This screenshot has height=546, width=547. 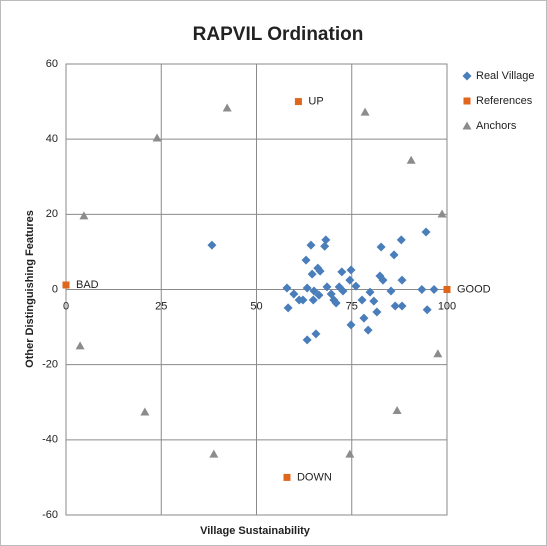 I want to click on y-tick-label: 40, so click(x=52, y=139).